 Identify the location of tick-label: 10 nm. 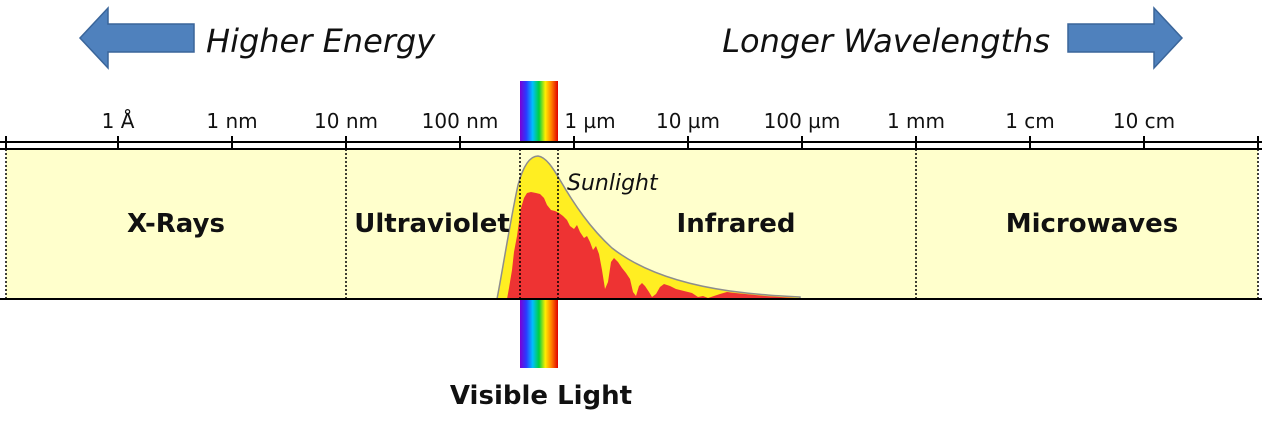
(346, 121).